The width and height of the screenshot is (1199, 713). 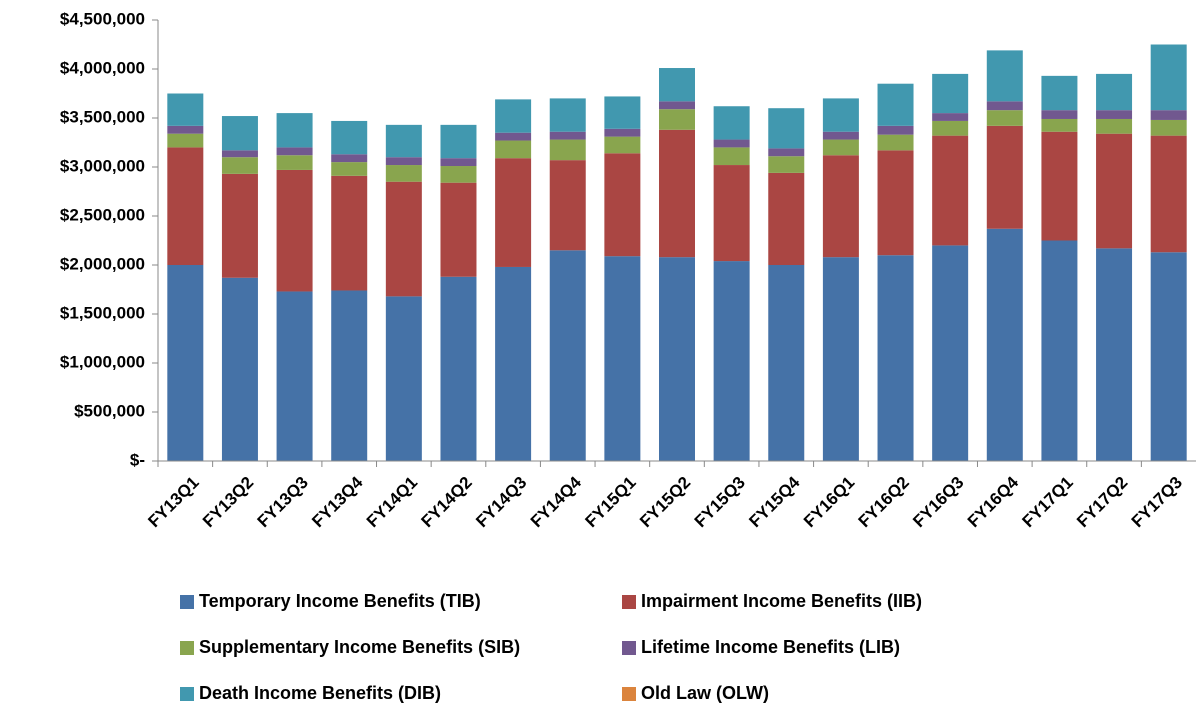 What do you see at coordinates (102, 263) in the screenshot?
I see `y-tick-label: $2,000,000` at bounding box center [102, 263].